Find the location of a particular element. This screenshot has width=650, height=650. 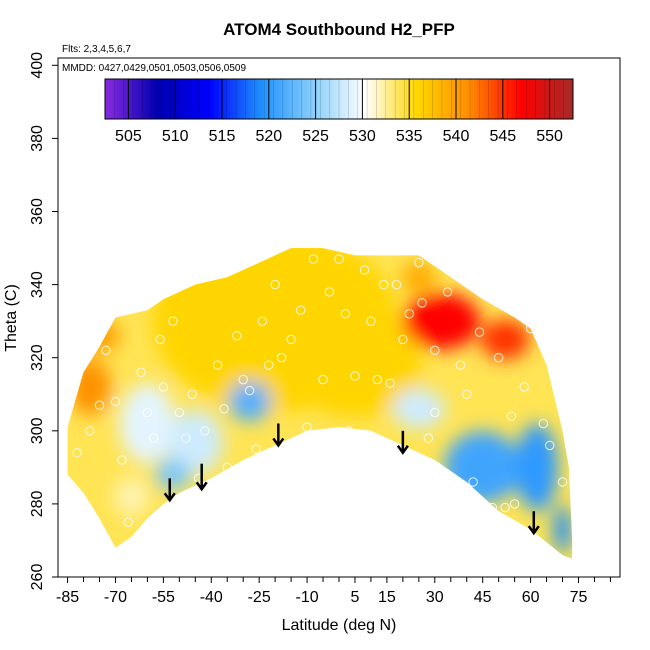

colorbar-gradient is located at coordinates (339, 99).